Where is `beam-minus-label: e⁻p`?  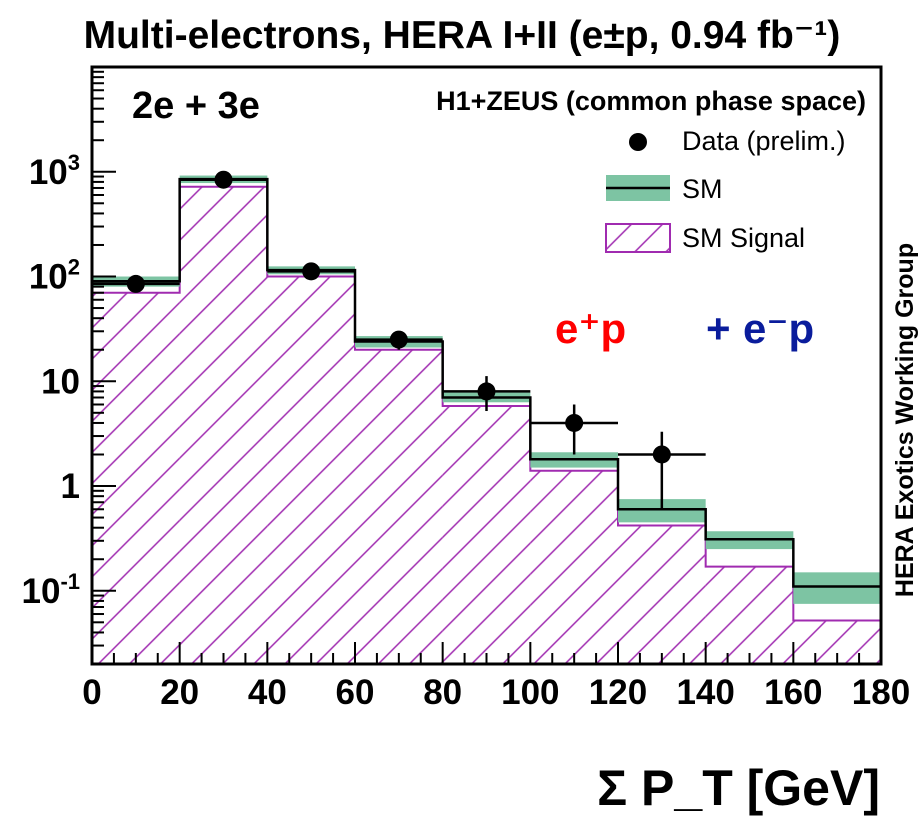
beam-minus-label: e⁻p is located at coordinates (778, 328).